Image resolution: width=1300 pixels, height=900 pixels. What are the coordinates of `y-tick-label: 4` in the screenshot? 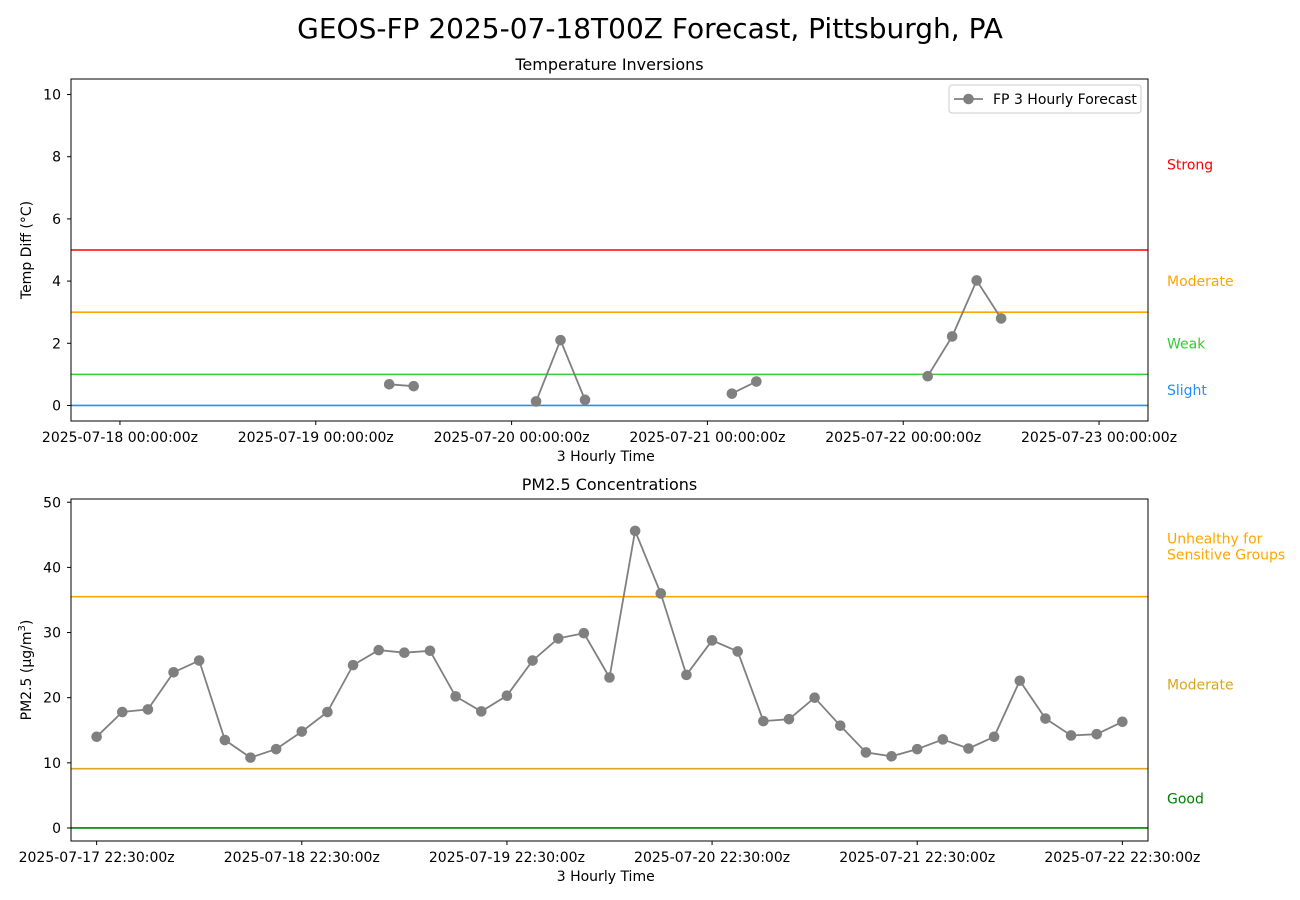 It's located at (56, 282).